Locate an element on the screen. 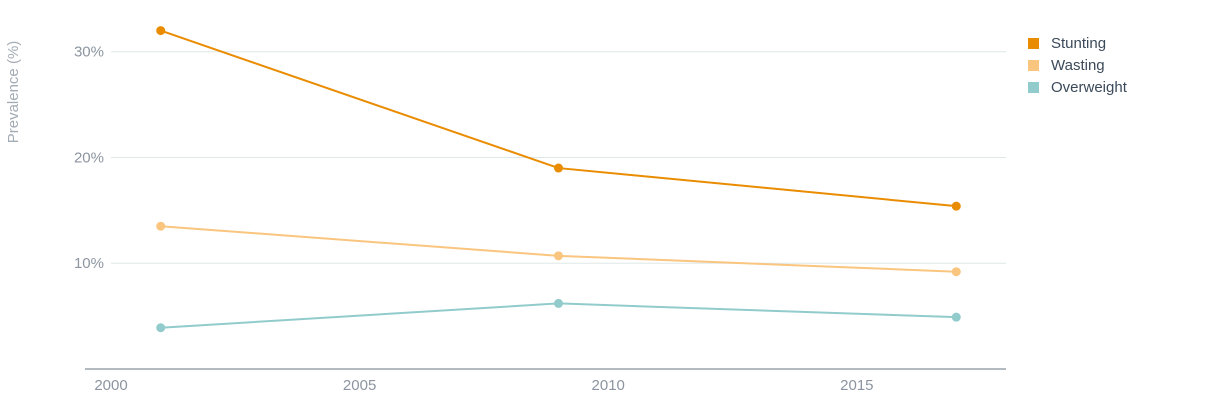 The width and height of the screenshot is (1230, 403). legend-item-overweight: Overweight is located at coordinates (1077, 87).